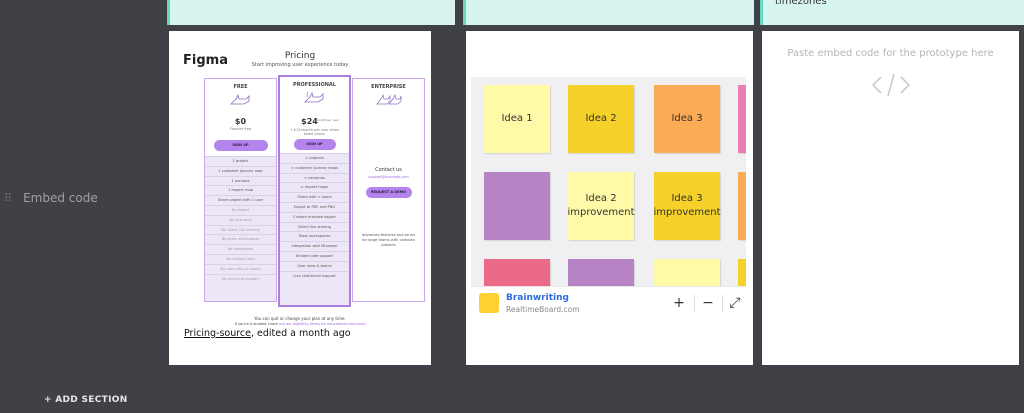 This screenshot has width=1024, height=413. Describe the element at coordinates (314, 132) in the screenshot. I see `plan-note: + $12/month per user when billed yearly` at that location.